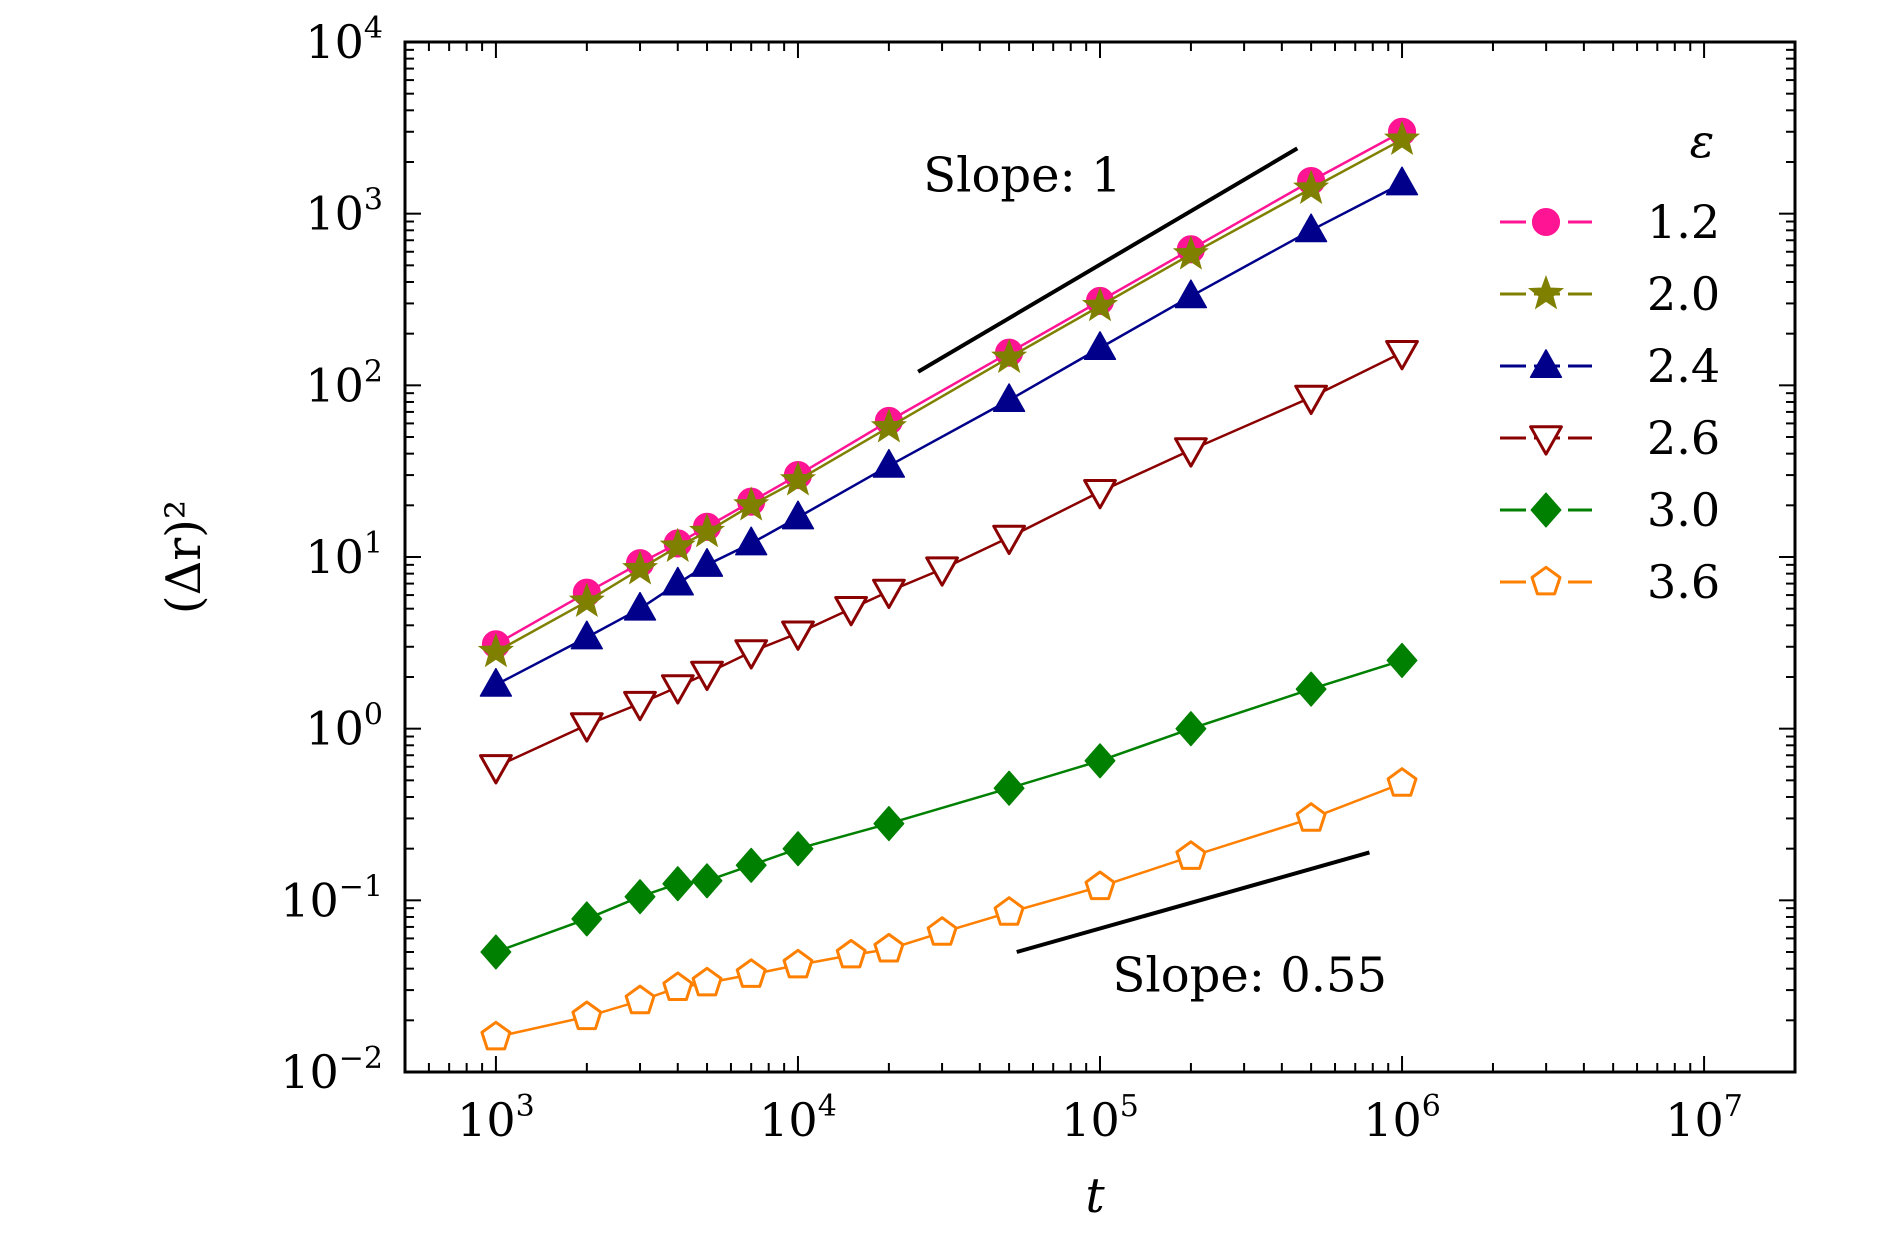 This screenshot has width=1890, height=1257. I want to click on y-axis-label: (Δr)², so click(184, 557).